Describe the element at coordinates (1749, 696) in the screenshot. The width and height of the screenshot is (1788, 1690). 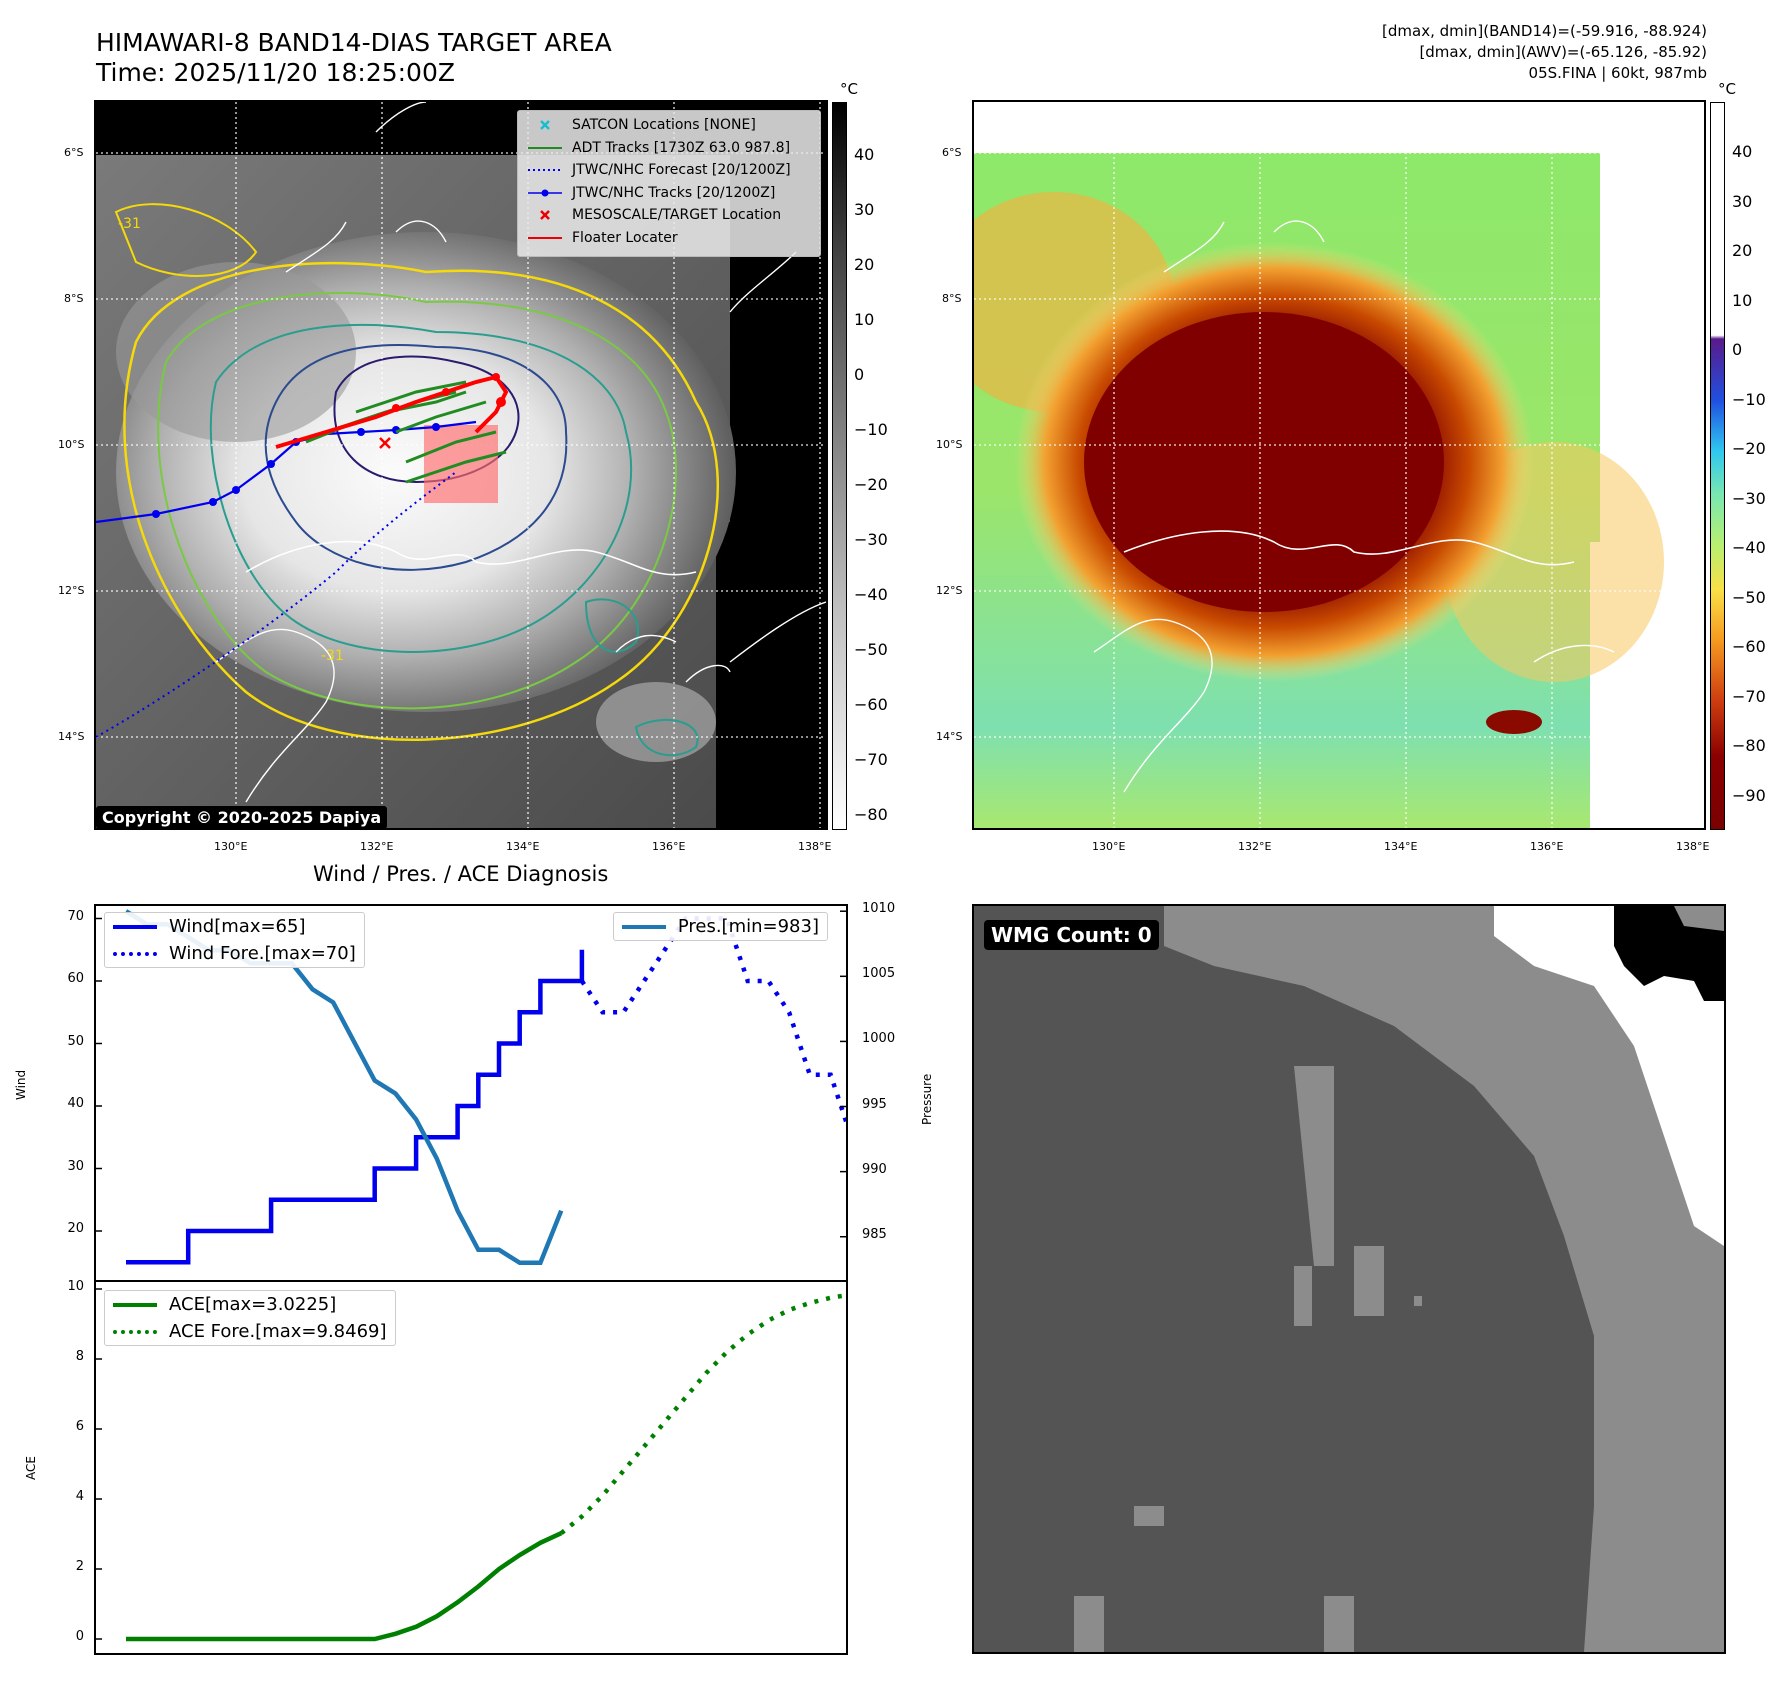
I see `colorbar2-tick: −70` at that location.